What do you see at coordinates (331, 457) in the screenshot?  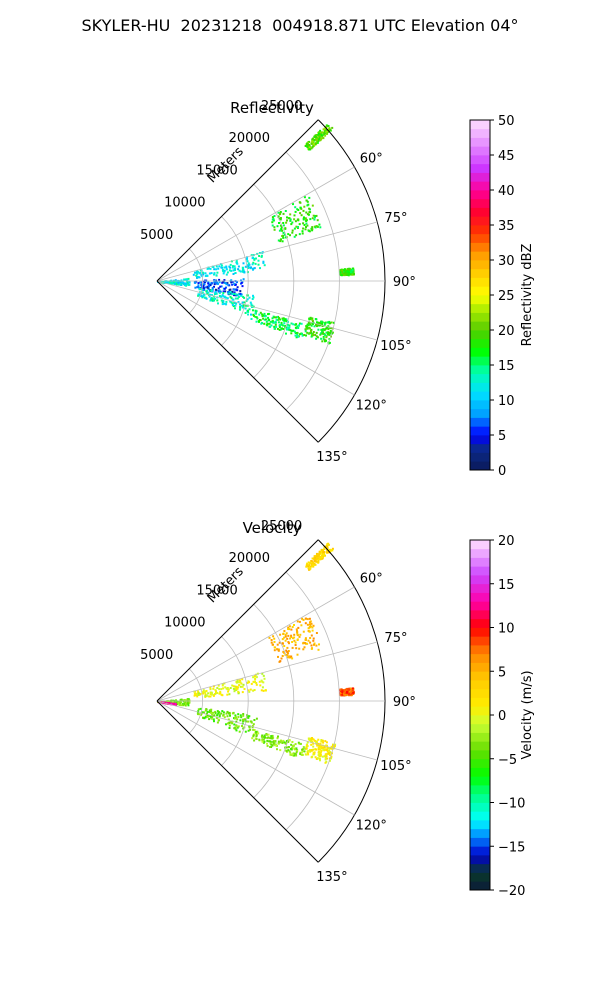 I see `azimuth-tick-label: 135°` at bounding box center [331, 457].